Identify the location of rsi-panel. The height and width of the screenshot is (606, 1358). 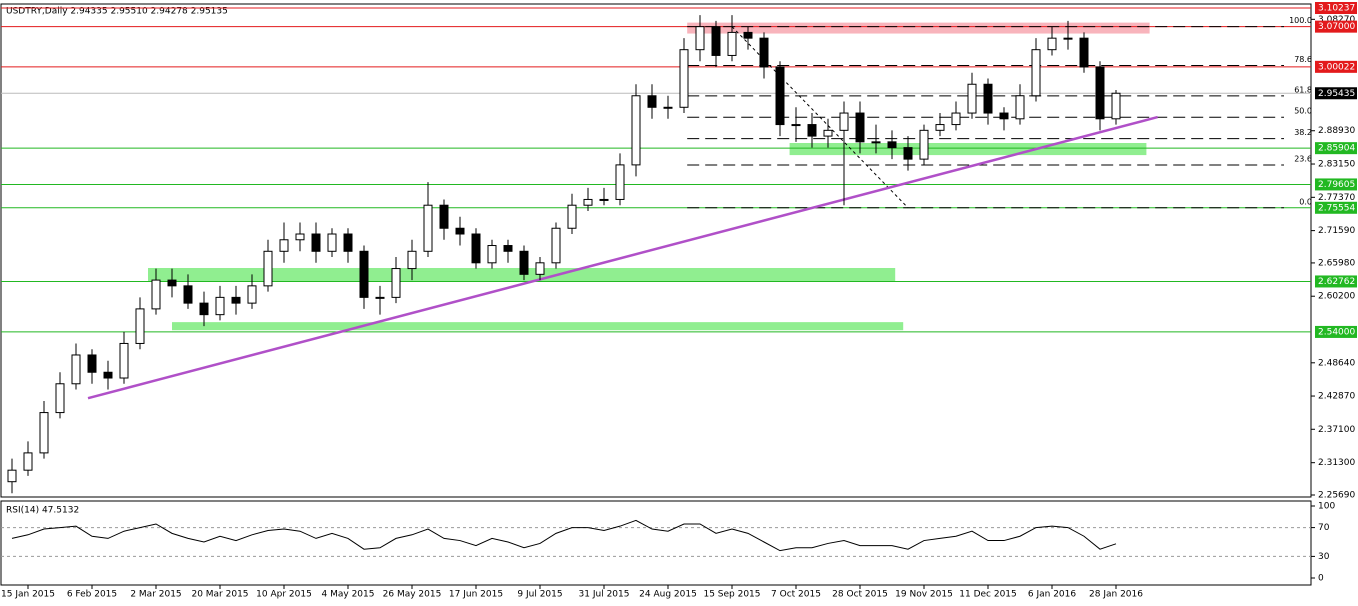
(656, 543).